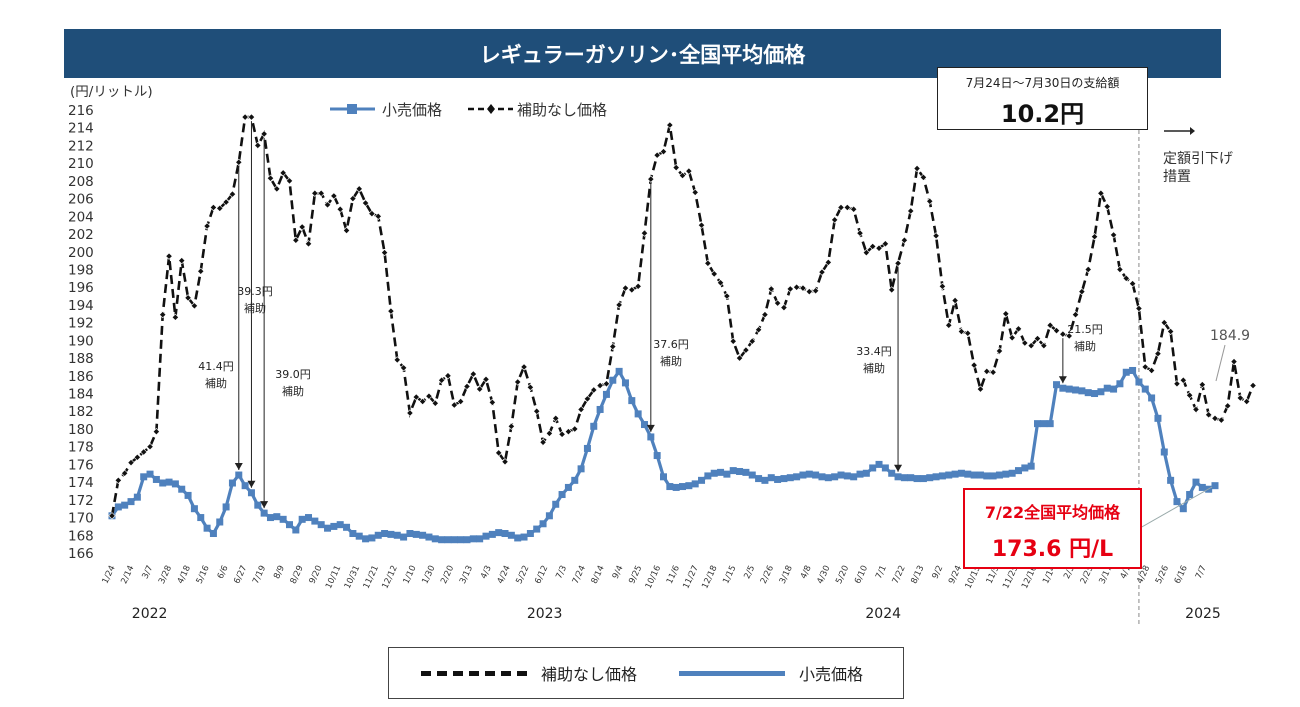  What do you see at coordinates (1179, 131) in the screenshot?
I see `measure-arrow` at bounding box center [1179, 131].